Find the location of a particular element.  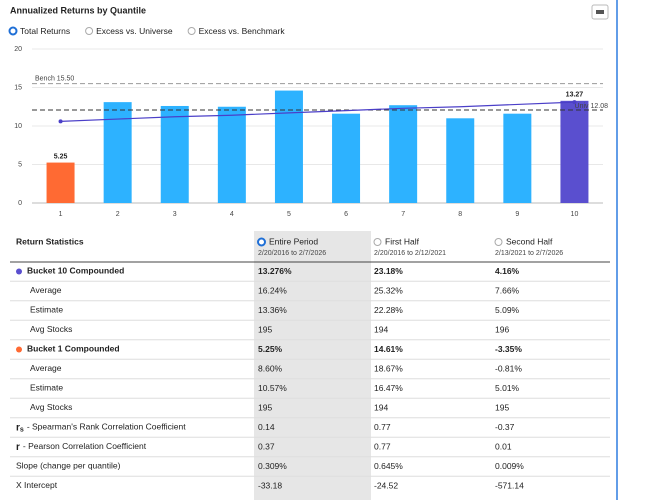

y-tick-label: 15 is located at coordinates (18, 87).